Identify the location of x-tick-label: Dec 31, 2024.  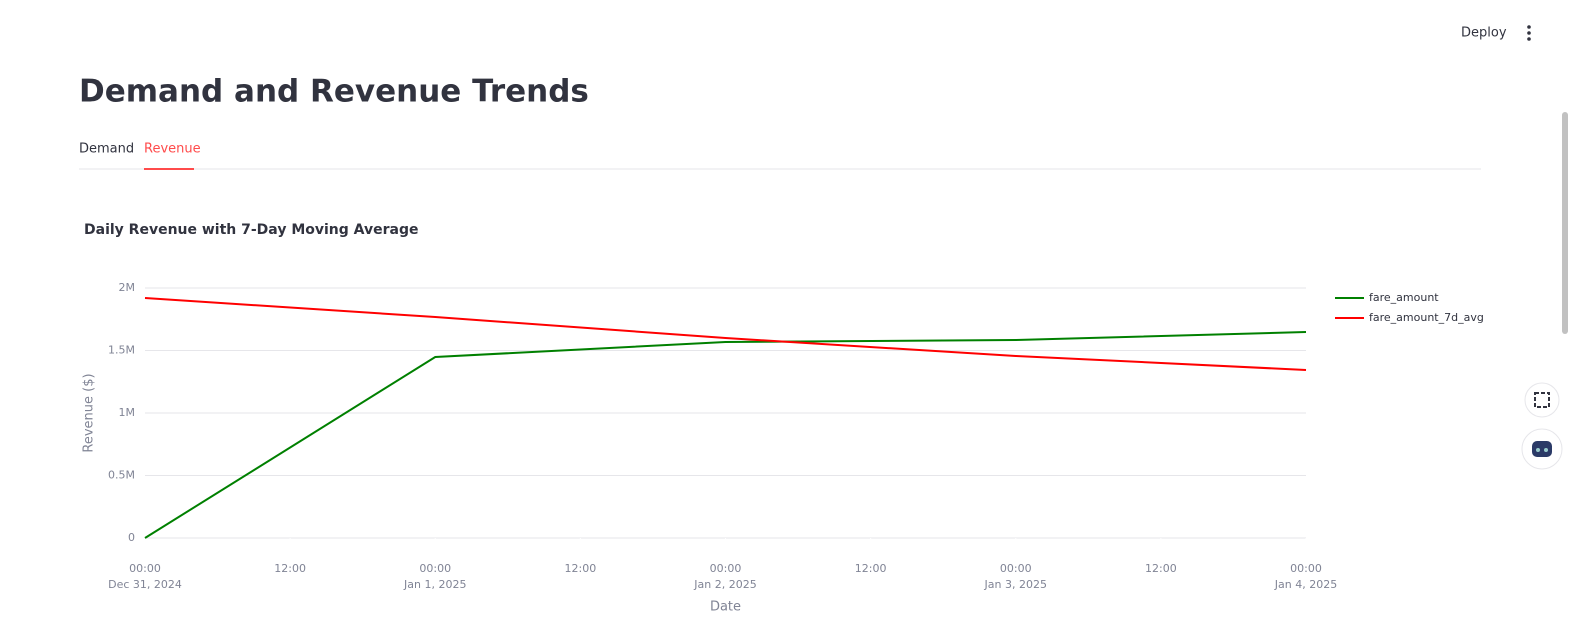
(145, 584).